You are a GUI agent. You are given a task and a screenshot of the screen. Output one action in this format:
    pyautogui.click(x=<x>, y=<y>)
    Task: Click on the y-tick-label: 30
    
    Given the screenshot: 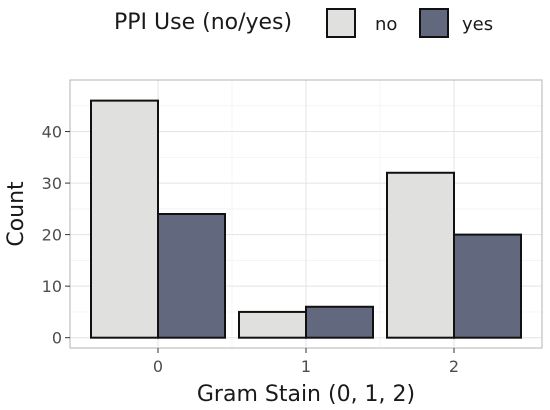 What is the action you would take?
    pyautogui.click(x=52, y=183)
    